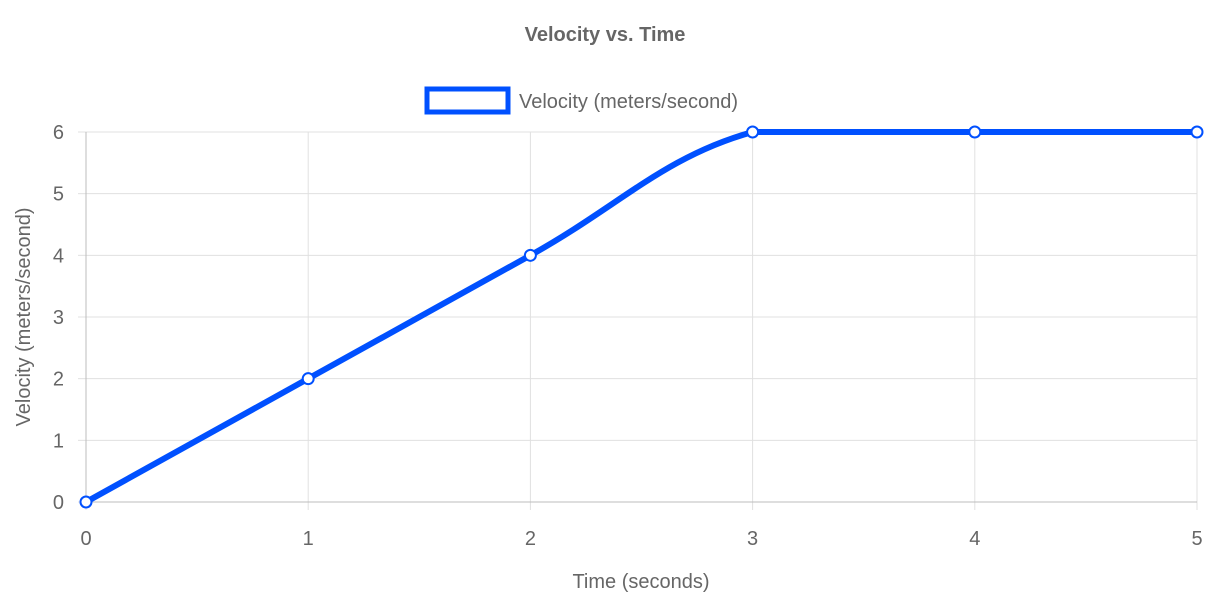 The height and width of the screenshot is (610, 1210). Describe the element at coordinates (640, 582) in the screenshot. I see `x-axis-title: Time (seconds)` at that location.